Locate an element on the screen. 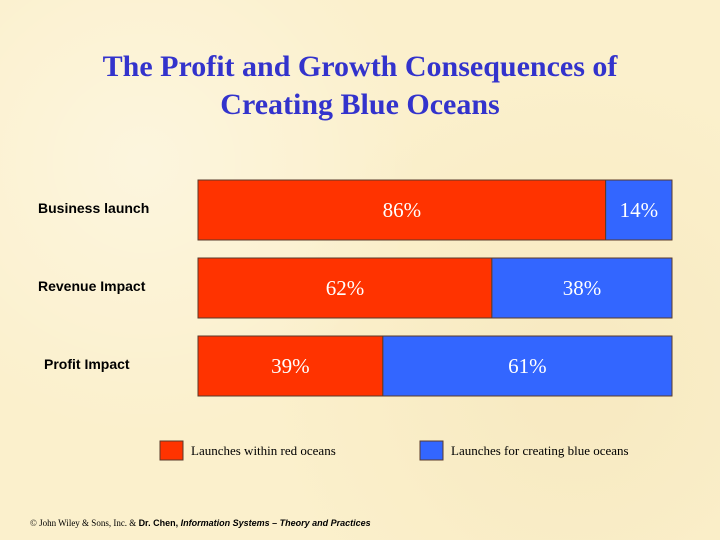 Image resolution: width=720 pixels, height=540 pixels. data-label: 62% is located at coordinates (345, 288).